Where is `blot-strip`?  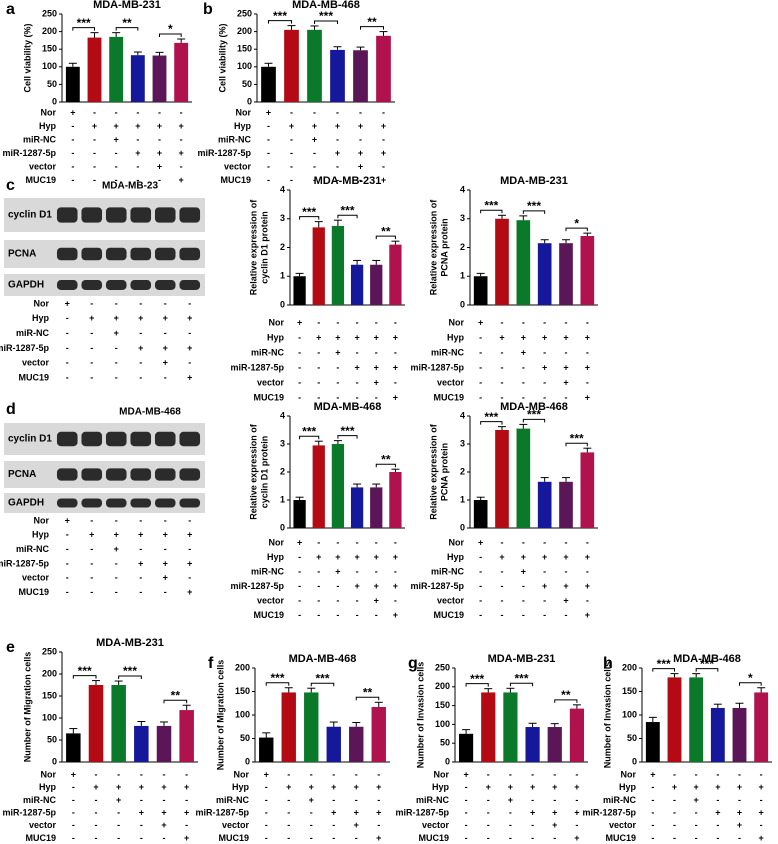
blot-strip is located at coordinates (104, 503).